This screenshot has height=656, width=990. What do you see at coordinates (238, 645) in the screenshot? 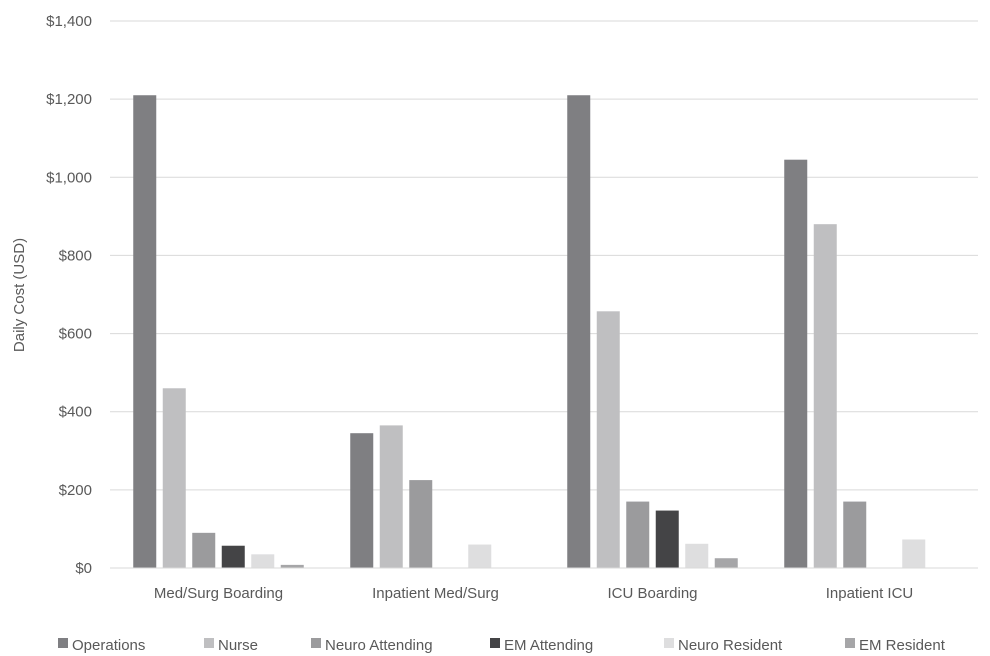
I see `legend-label: Nurse` at bounding box center [238, 645].